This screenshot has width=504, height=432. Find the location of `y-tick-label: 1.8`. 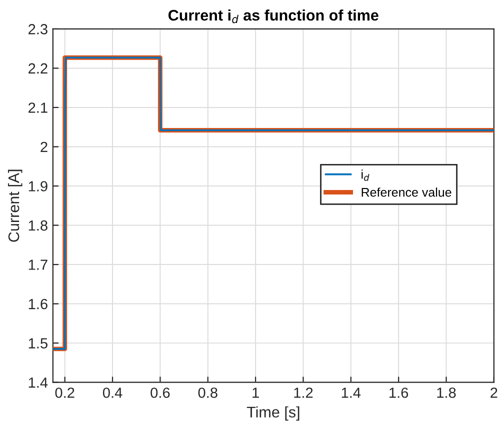

y-tick-label: 1.8 is located at coordinates (38, 225).